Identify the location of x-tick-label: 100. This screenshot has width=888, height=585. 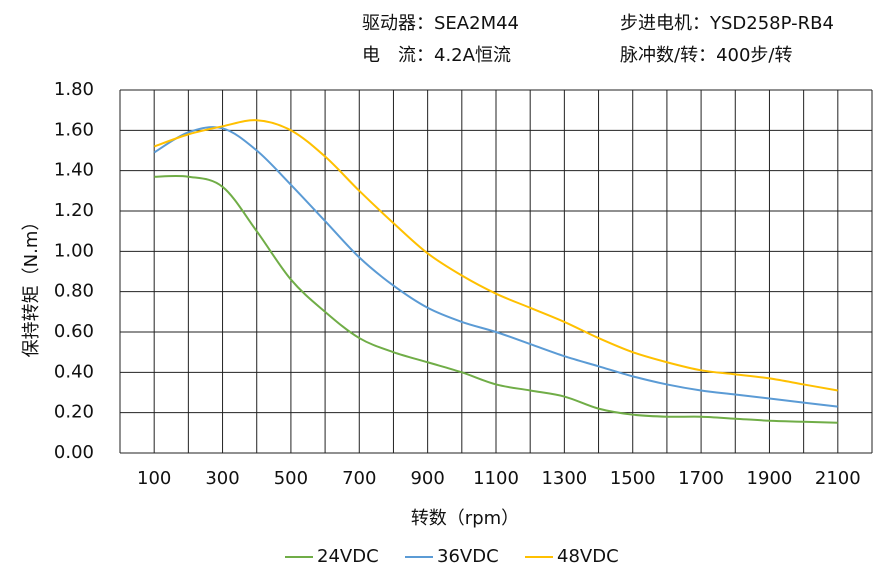
(154, 478).